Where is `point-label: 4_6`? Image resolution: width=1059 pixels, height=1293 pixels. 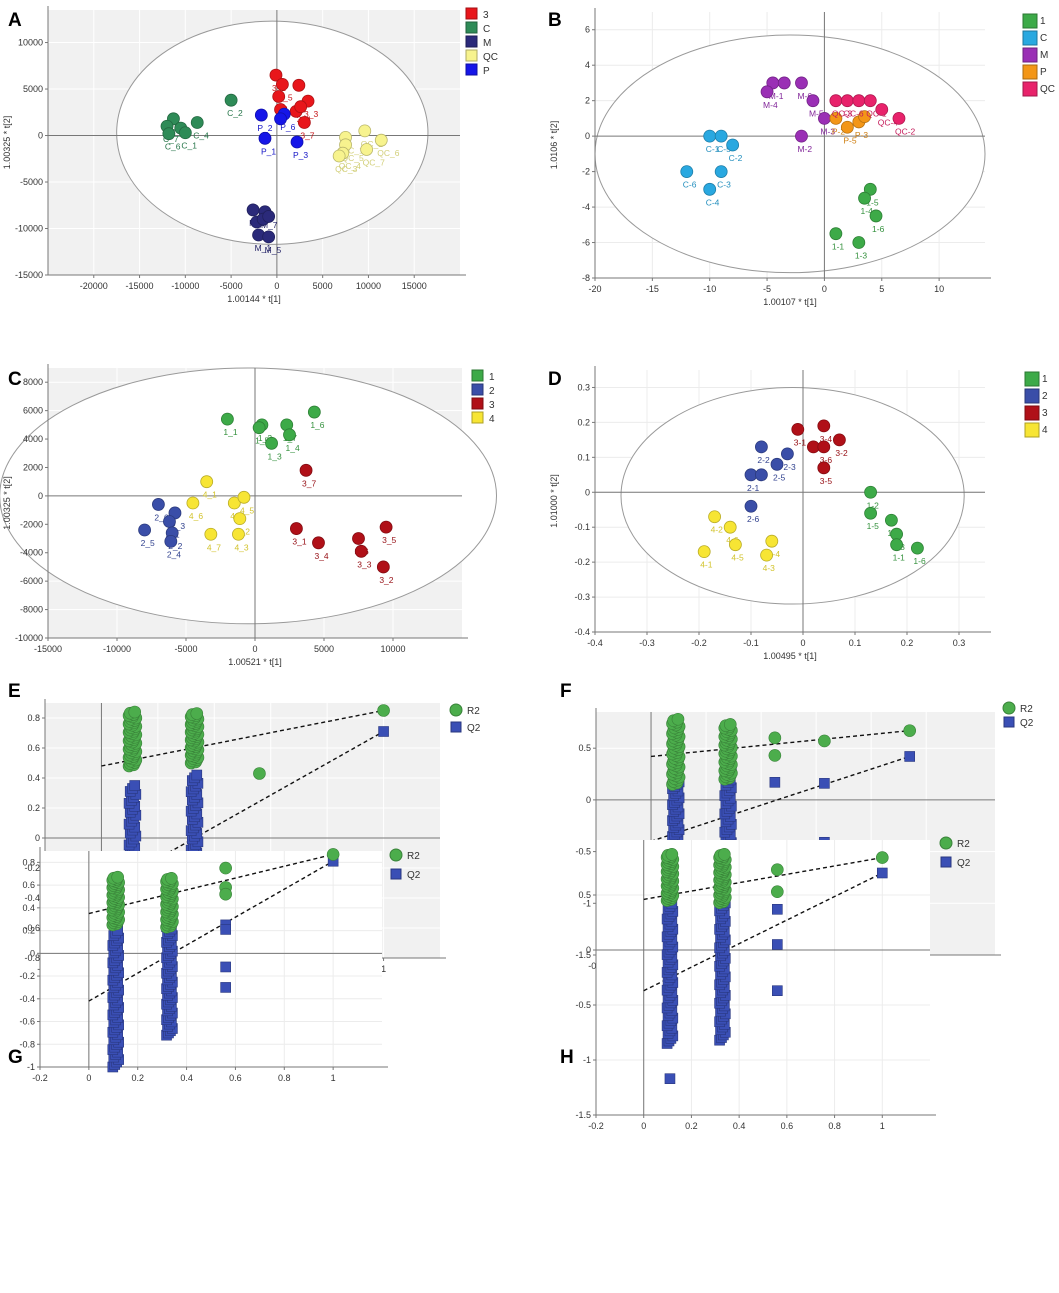 point-label: 4_6 is located at coordinates (196, 516).